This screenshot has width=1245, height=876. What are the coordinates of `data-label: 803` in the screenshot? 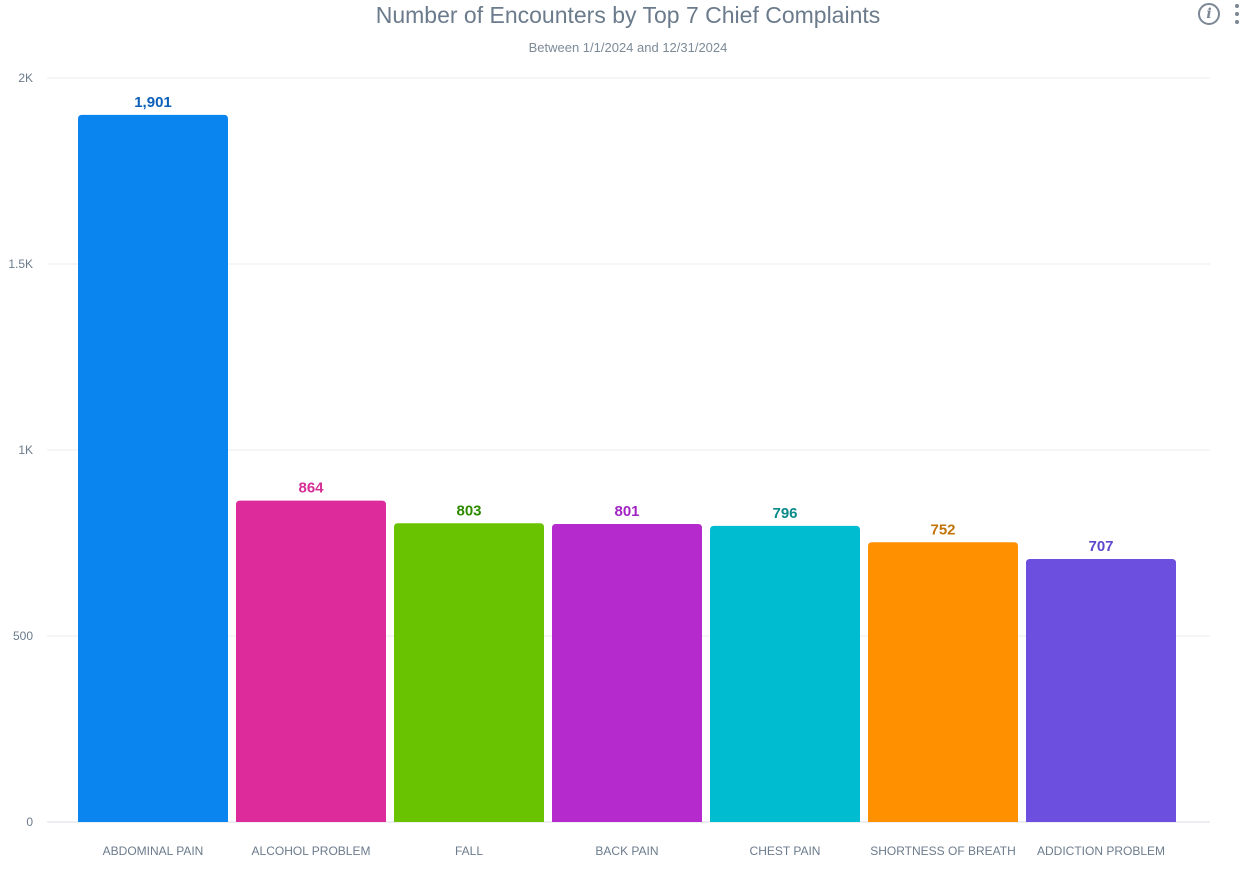 It's located at (468, 510).